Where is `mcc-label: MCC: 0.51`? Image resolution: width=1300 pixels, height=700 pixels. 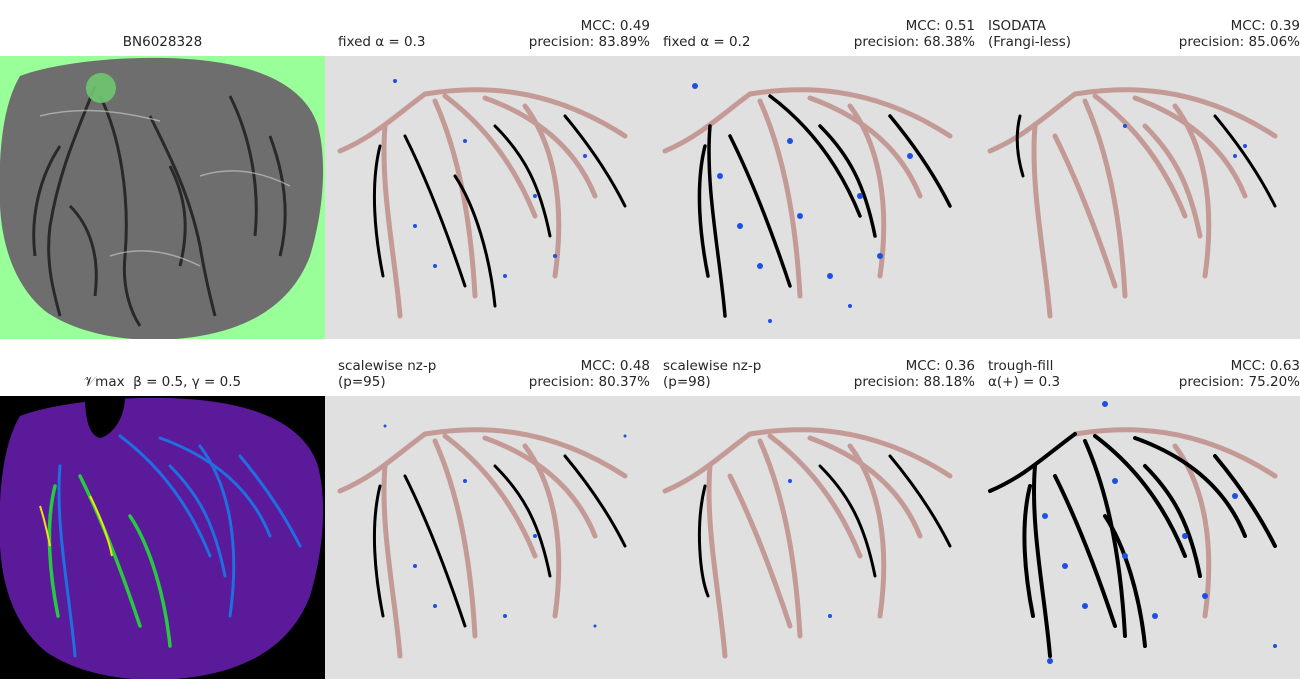 mcc-label: MCC: 0.51 is located at coordinates (940, 26).